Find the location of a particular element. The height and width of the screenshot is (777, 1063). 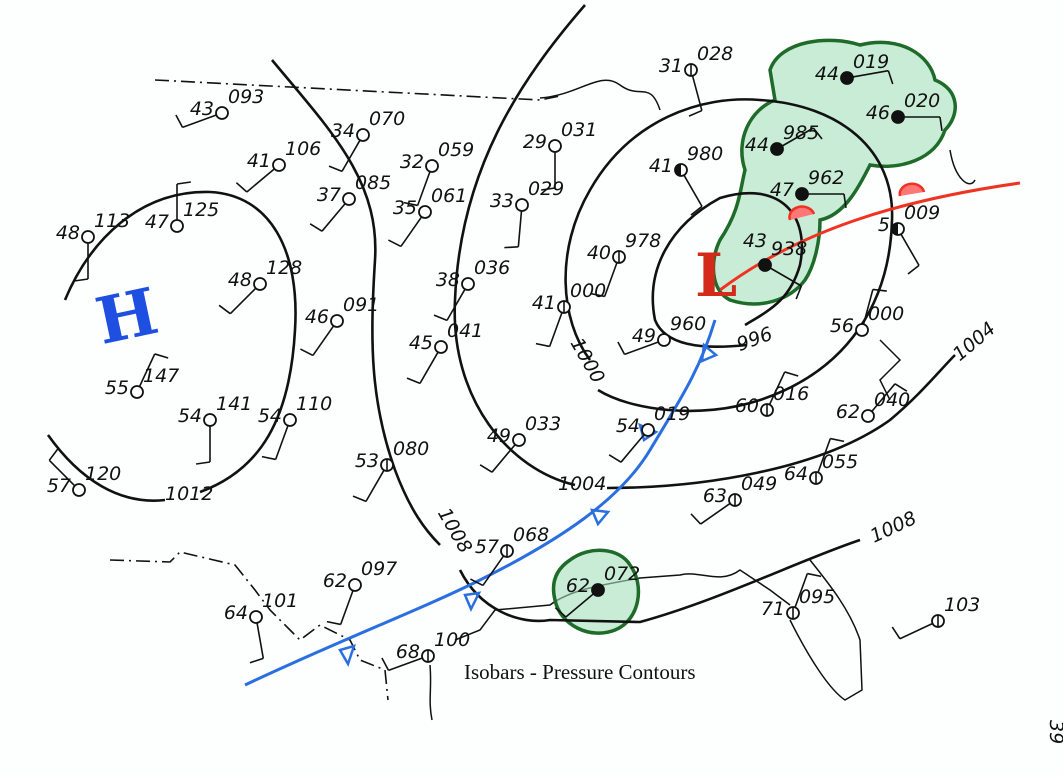

station-model: 62 072 is located at coordinates (597, 590).